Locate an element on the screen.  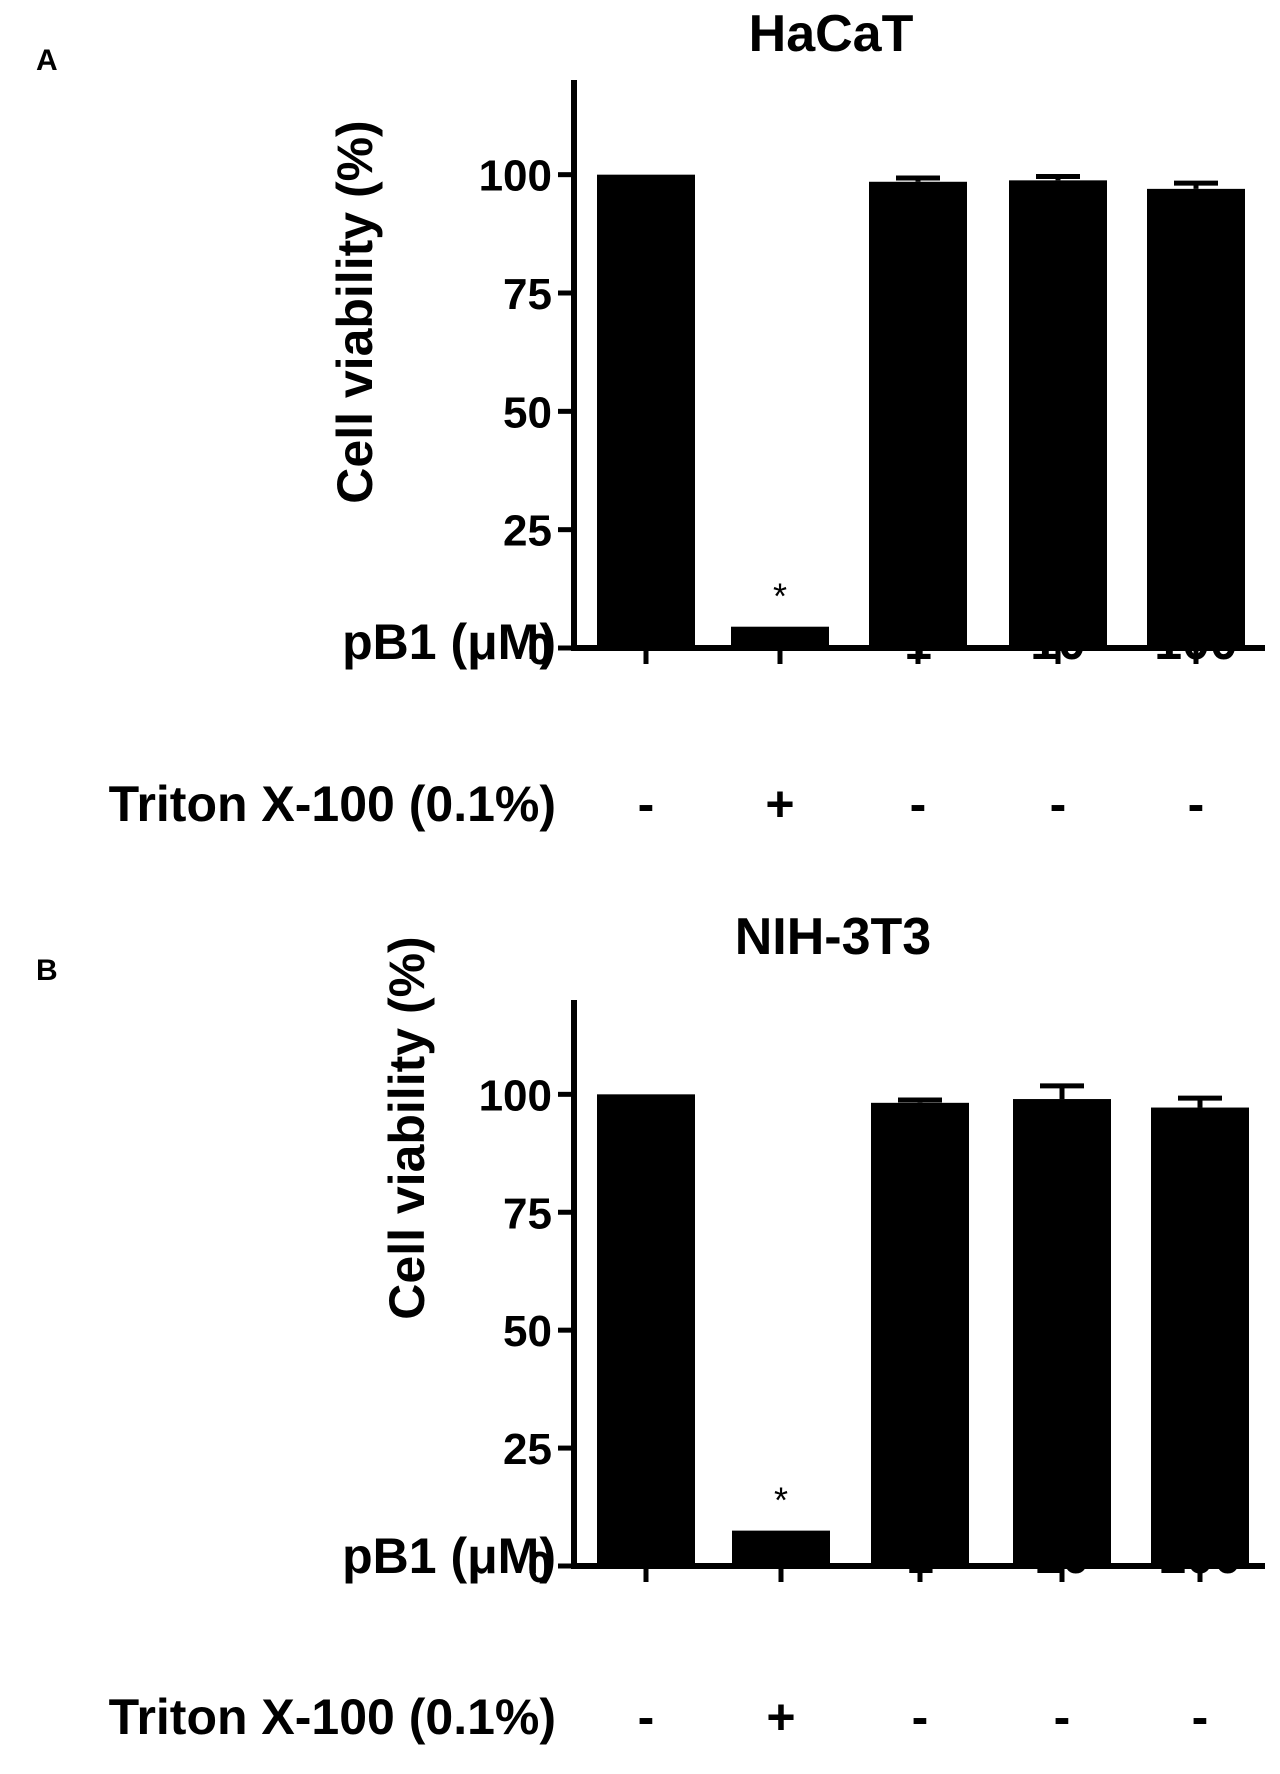
chart-title: NIH-3T3 is located at coordinates (833, 937).